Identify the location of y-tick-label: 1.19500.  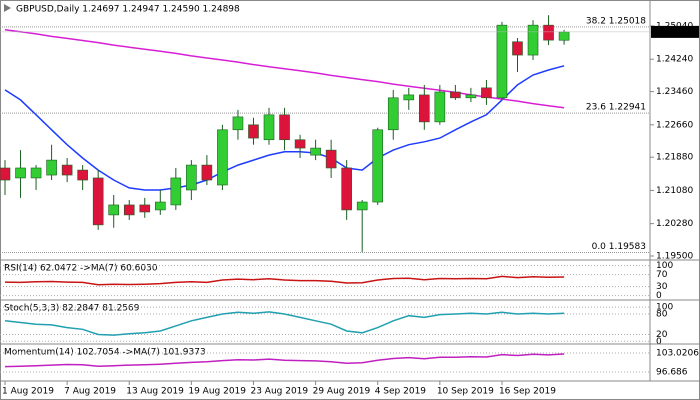
(674, 257).